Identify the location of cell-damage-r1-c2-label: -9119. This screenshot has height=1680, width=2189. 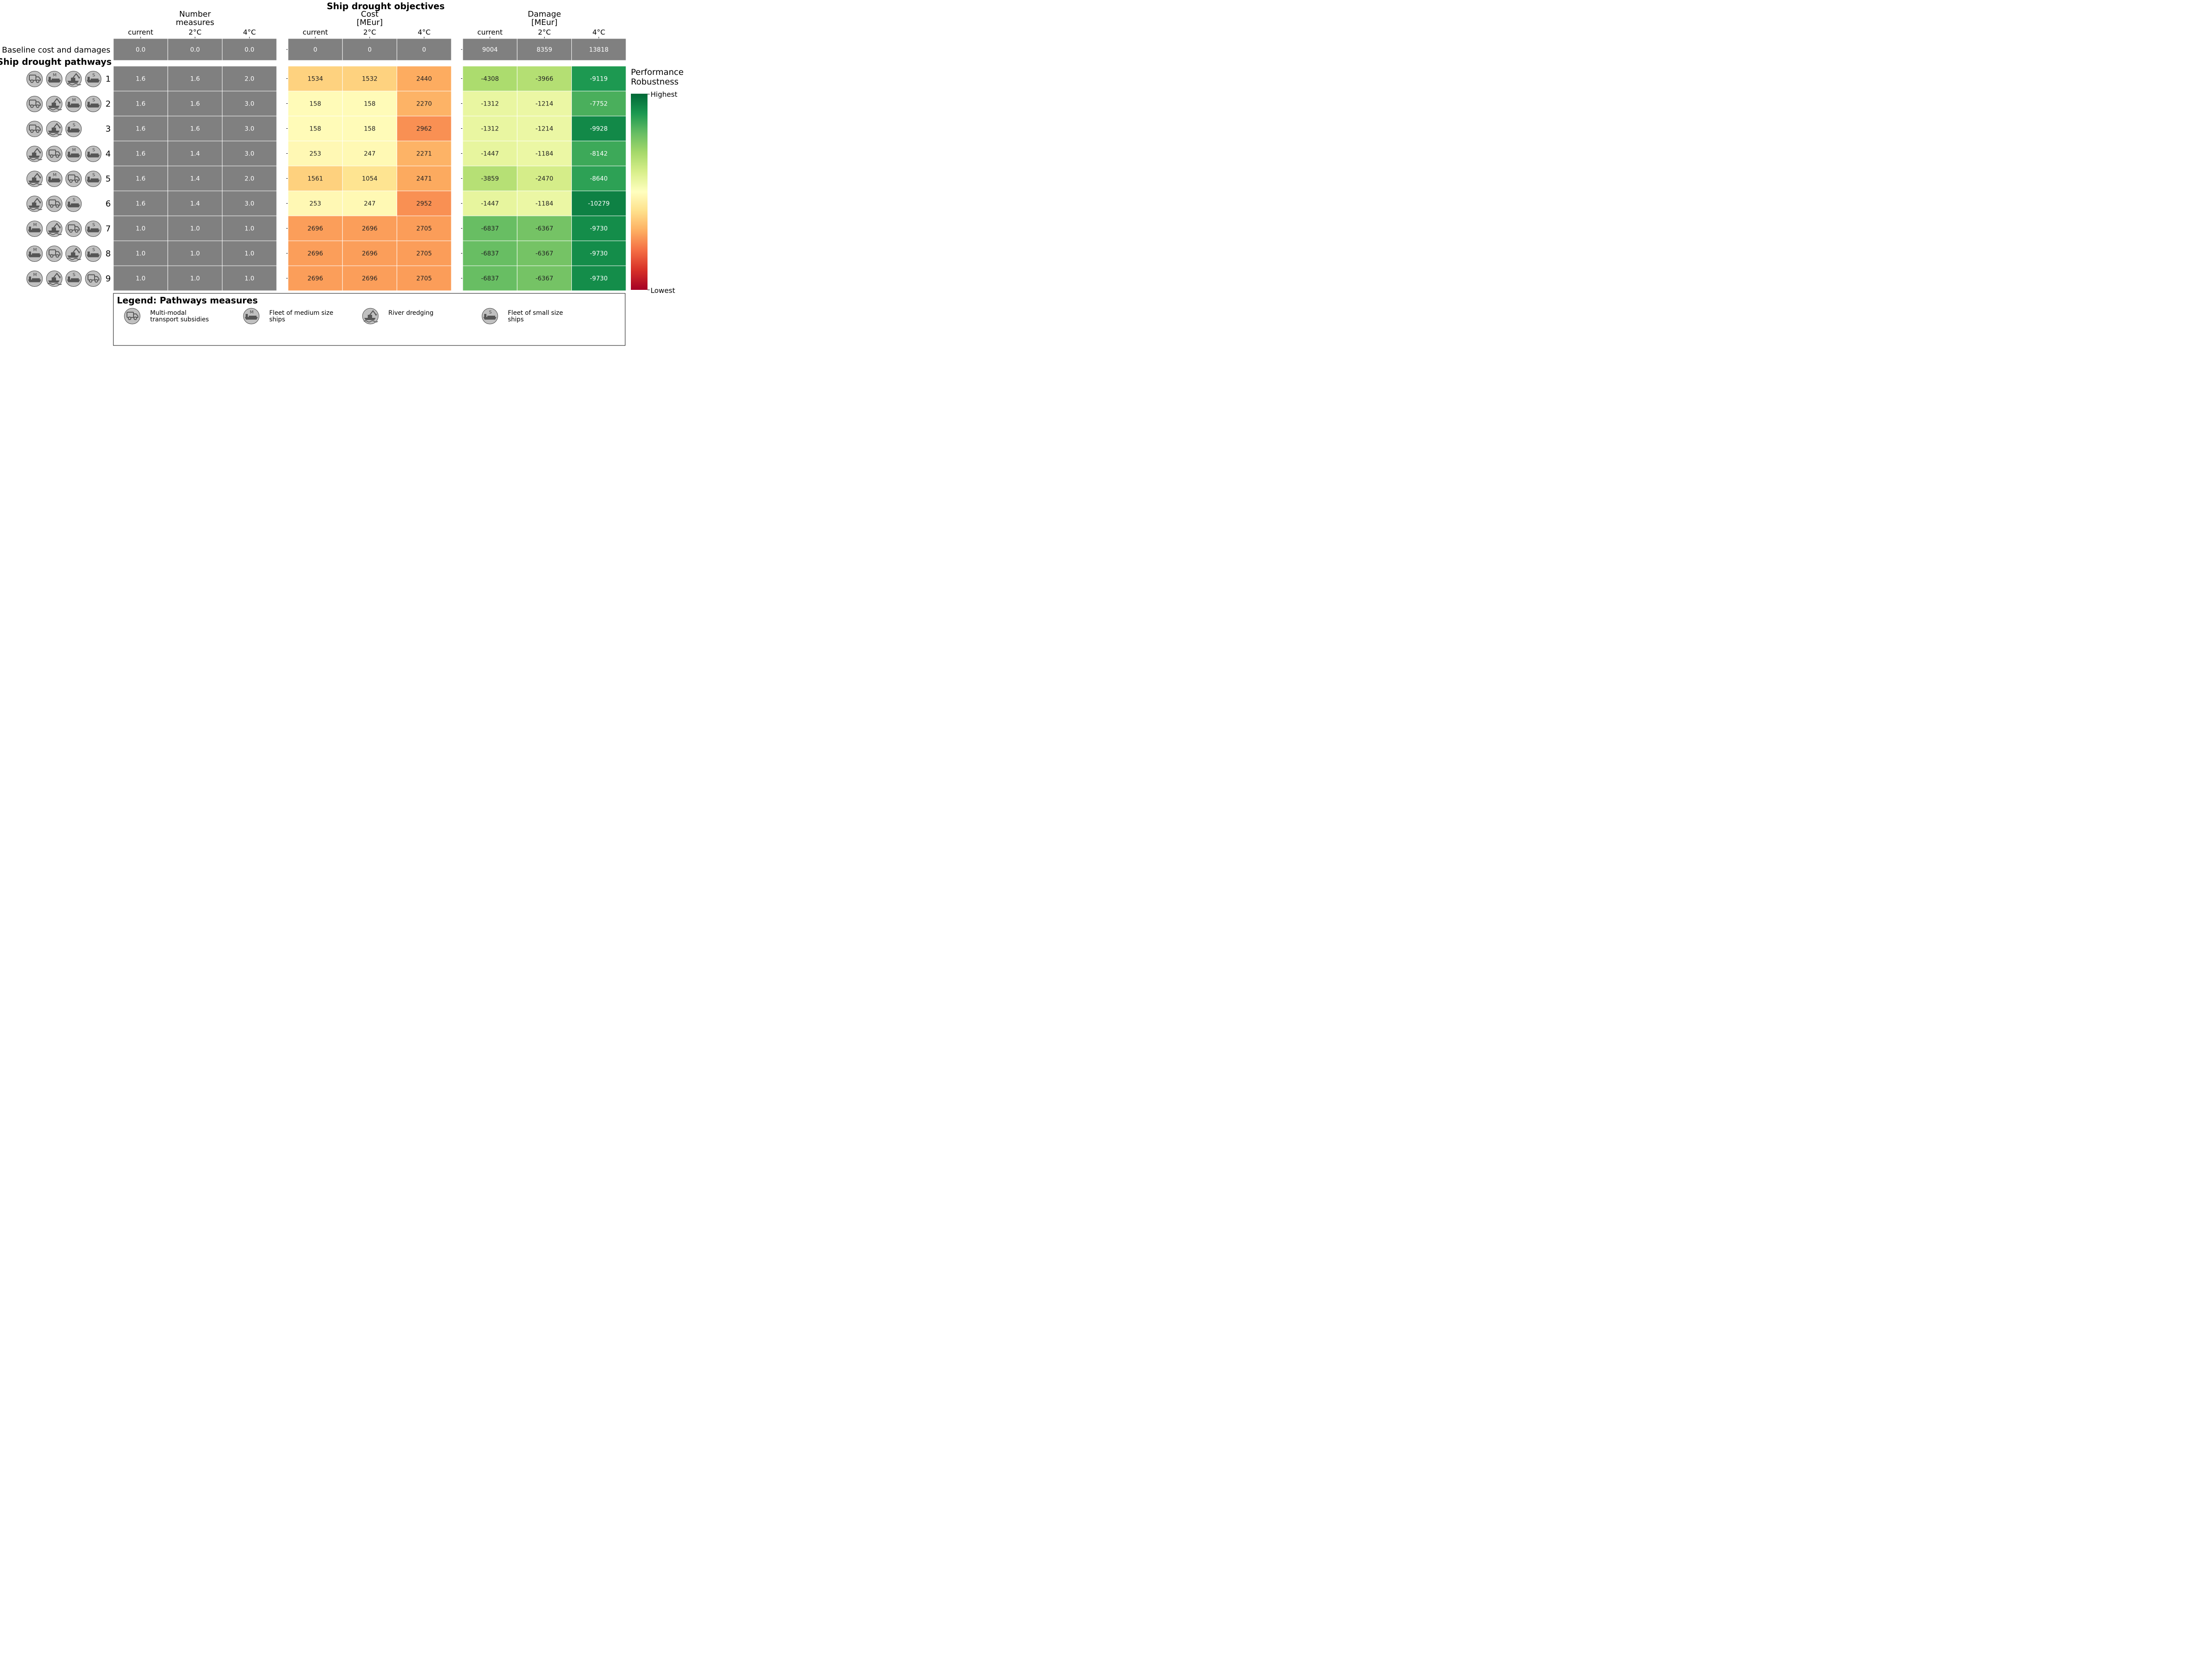
(599, 79).